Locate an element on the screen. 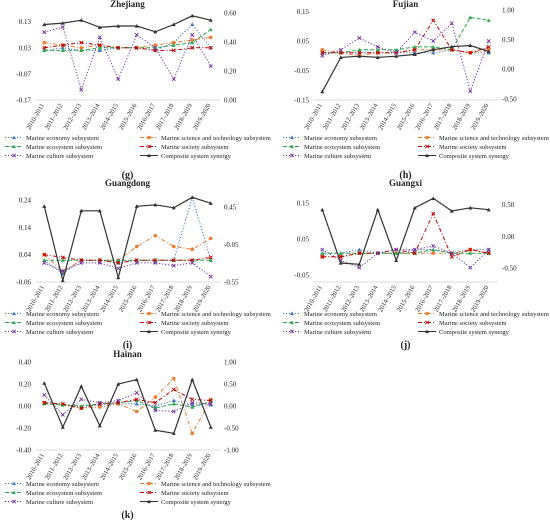 This screenshot has width=550, height=528. y-tick-label: 0.05 is located at coordinates (303, 239).